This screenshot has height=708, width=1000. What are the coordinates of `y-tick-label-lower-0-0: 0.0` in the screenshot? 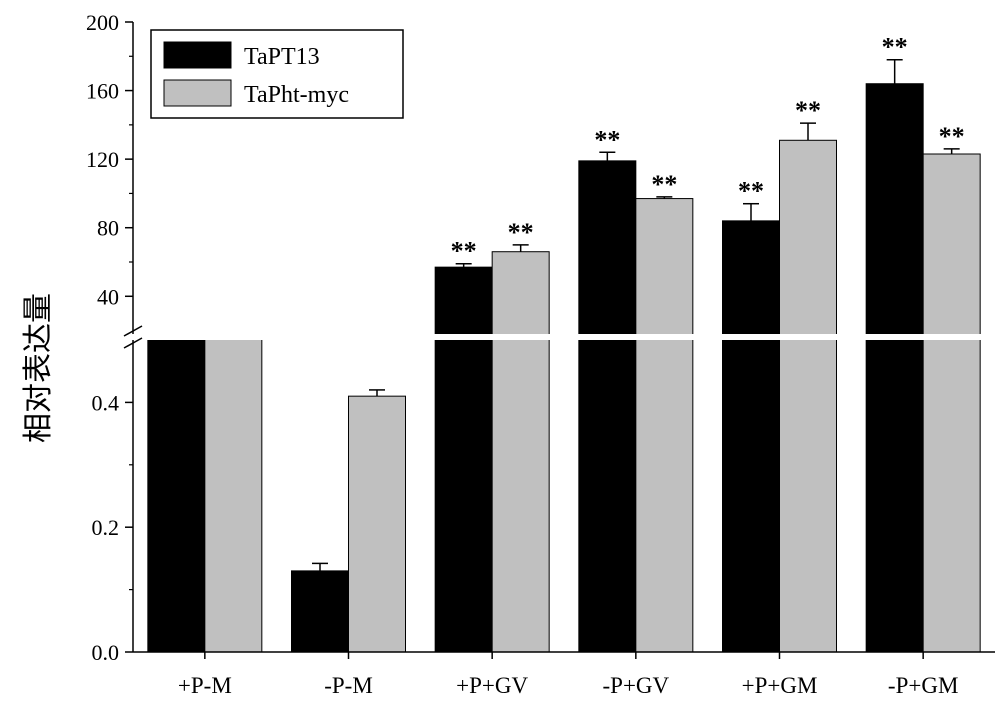 It's located at (106, 652).